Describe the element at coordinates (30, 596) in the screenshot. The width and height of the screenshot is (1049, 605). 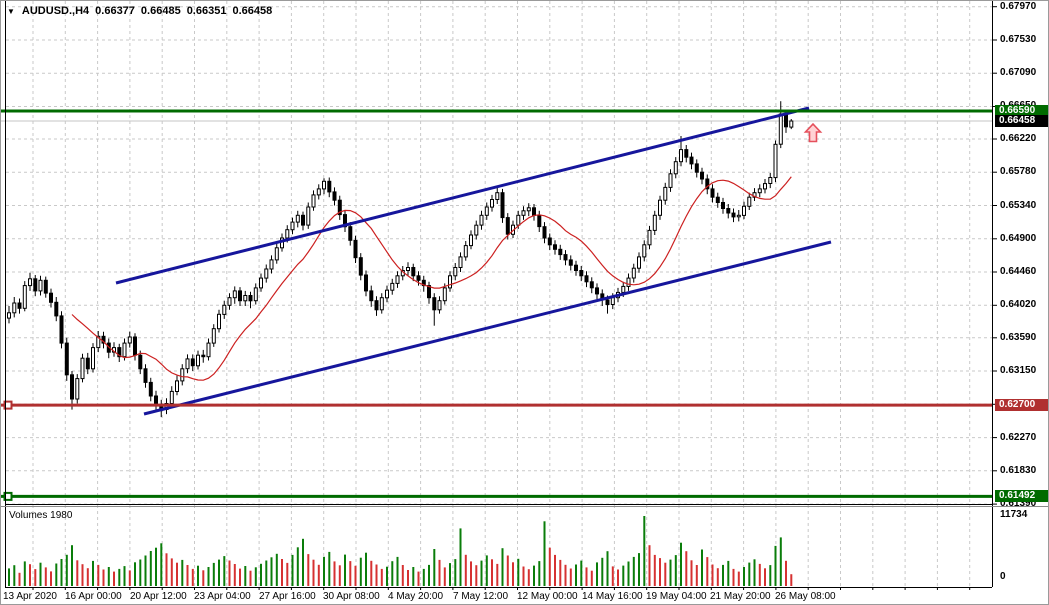
I see `x-axis-label: 13 Apr 2020` at that location.